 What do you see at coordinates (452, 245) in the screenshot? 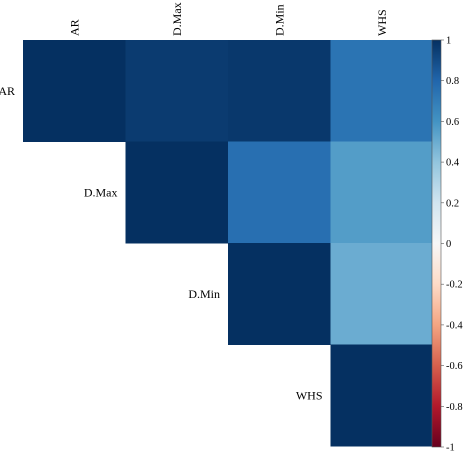
I see `colorbar-ticks: 1 0.8 0.6 0.4 0.2 0 -0.2 -0.4 -0.6 -0.8 -1` at bounding box center [452, 245].